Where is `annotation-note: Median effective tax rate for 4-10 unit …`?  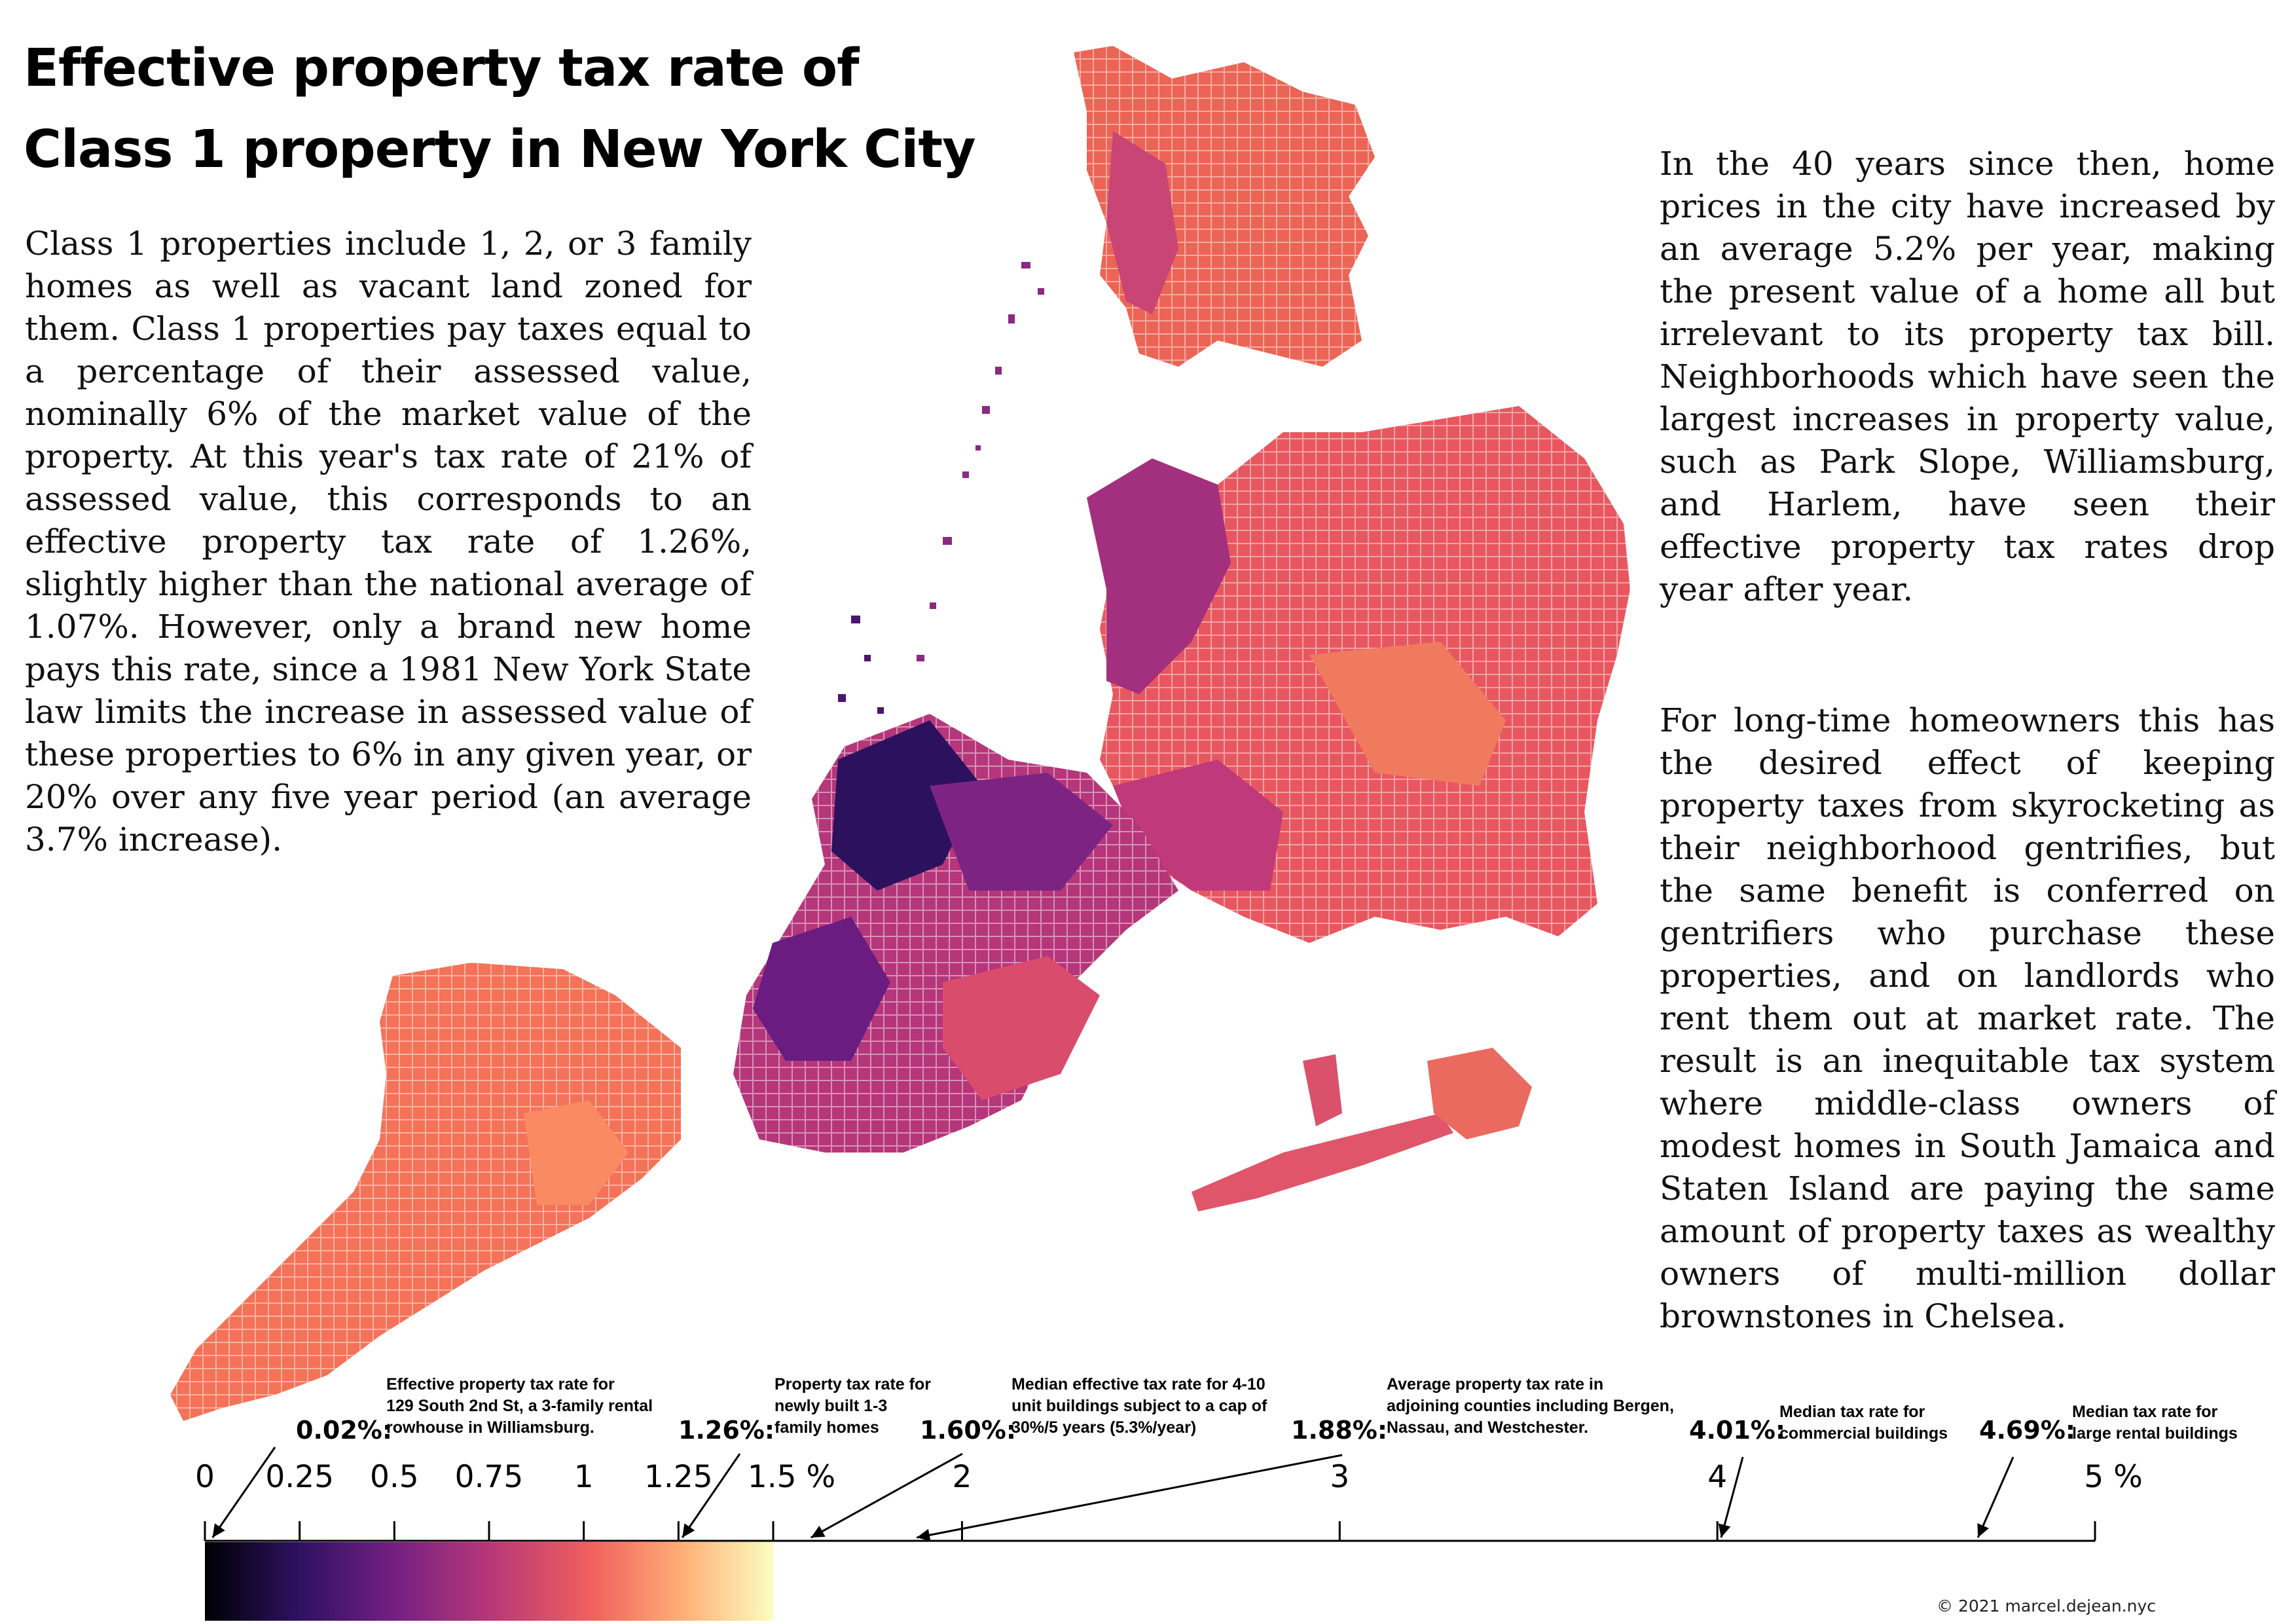 annotation-note: Median effective tax rate for 4-10 unit … is located at coordinates (1139, 1406).